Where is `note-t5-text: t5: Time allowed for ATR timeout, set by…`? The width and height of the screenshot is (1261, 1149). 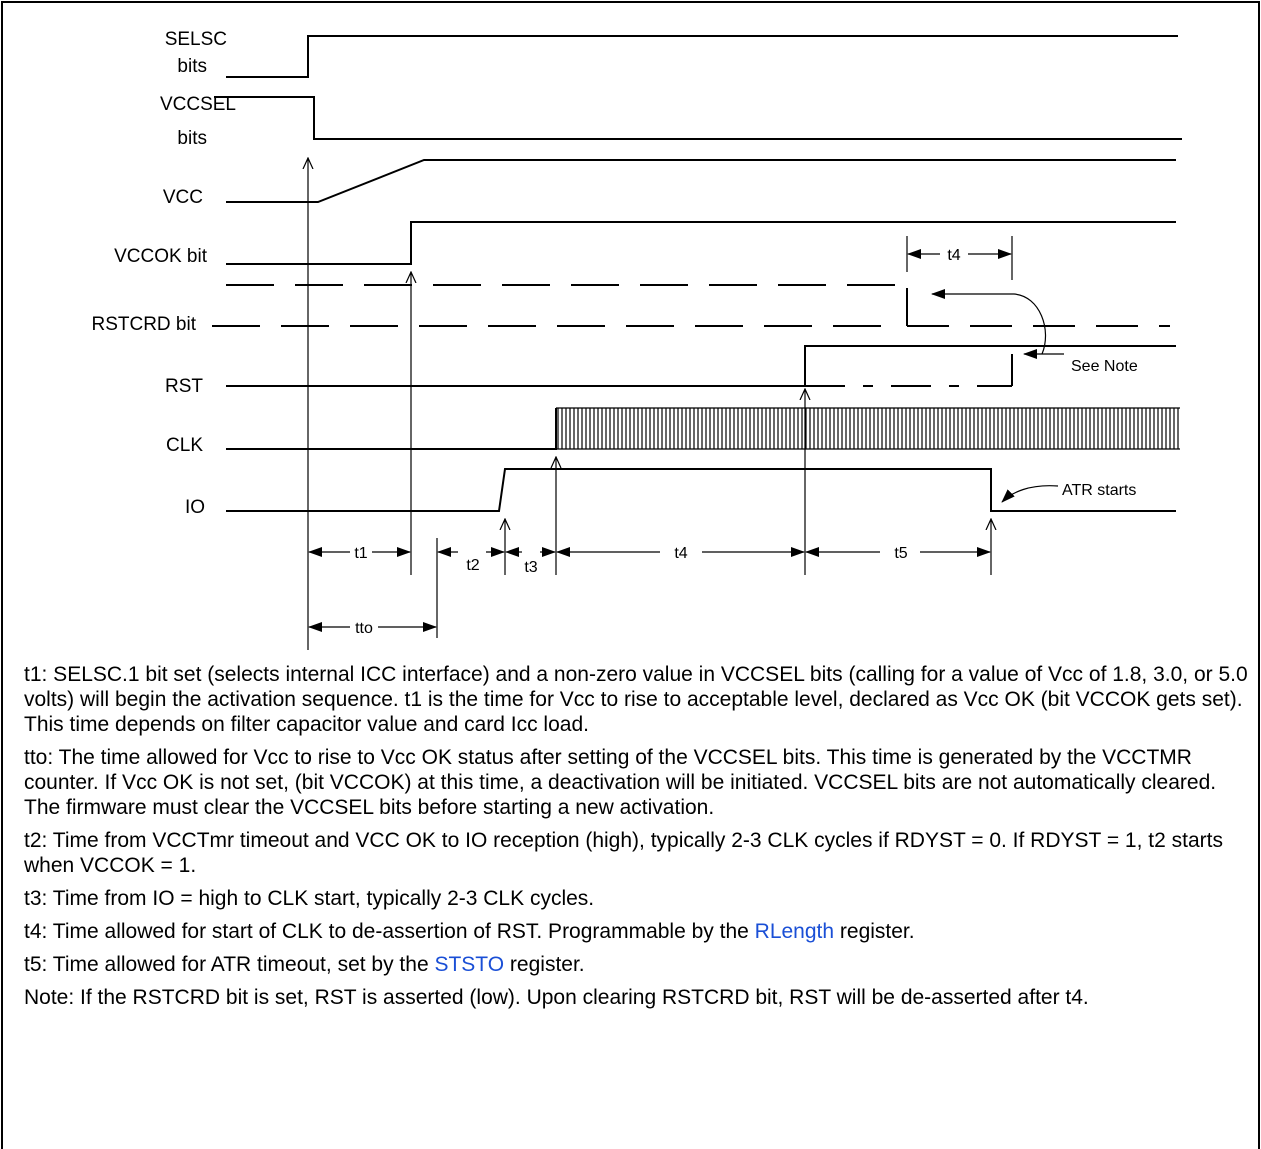
note-t5-text: t5: Time allowed for ATR timeout, set by… is located at coordinates (229, 964).